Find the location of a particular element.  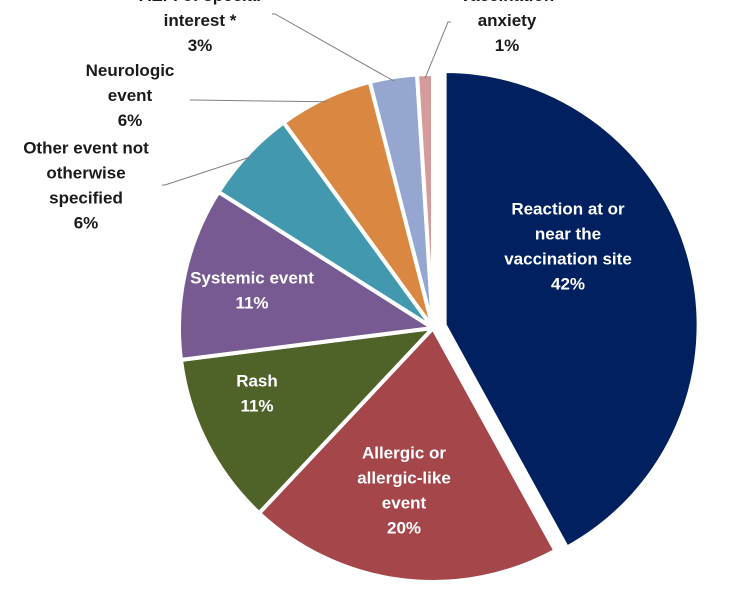

slice-name-label: allergic-like is located at coordinates (404, 478).